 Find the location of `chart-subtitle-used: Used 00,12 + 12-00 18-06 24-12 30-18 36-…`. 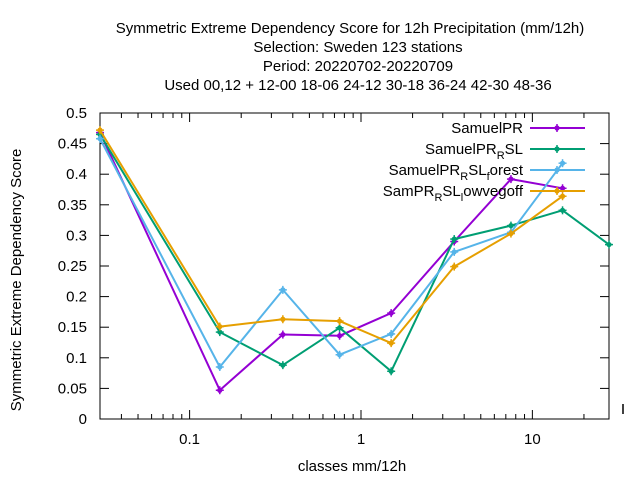

chart-subtitle-used: Used 00,12 + 12-00 18-06 24-12 30-18 36-… is located at coordinates (357, 85).